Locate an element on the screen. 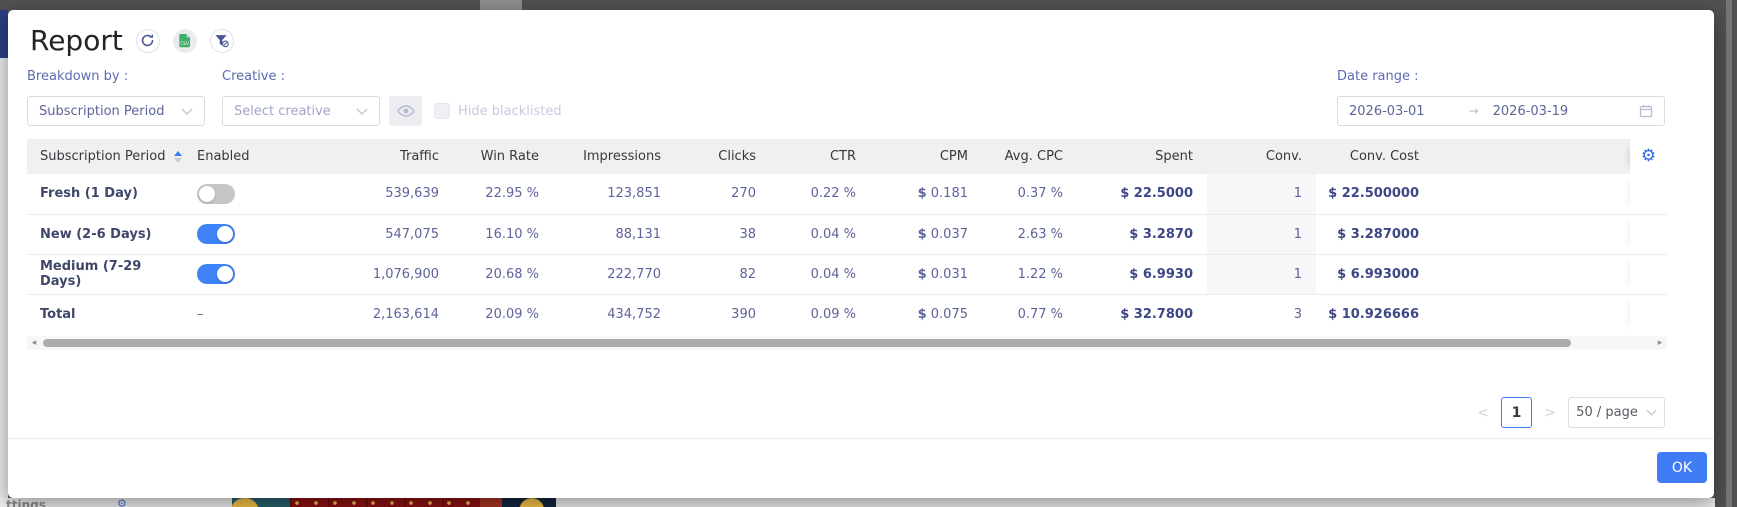  creative-select: Select creative is located at coordinates (301, 111).